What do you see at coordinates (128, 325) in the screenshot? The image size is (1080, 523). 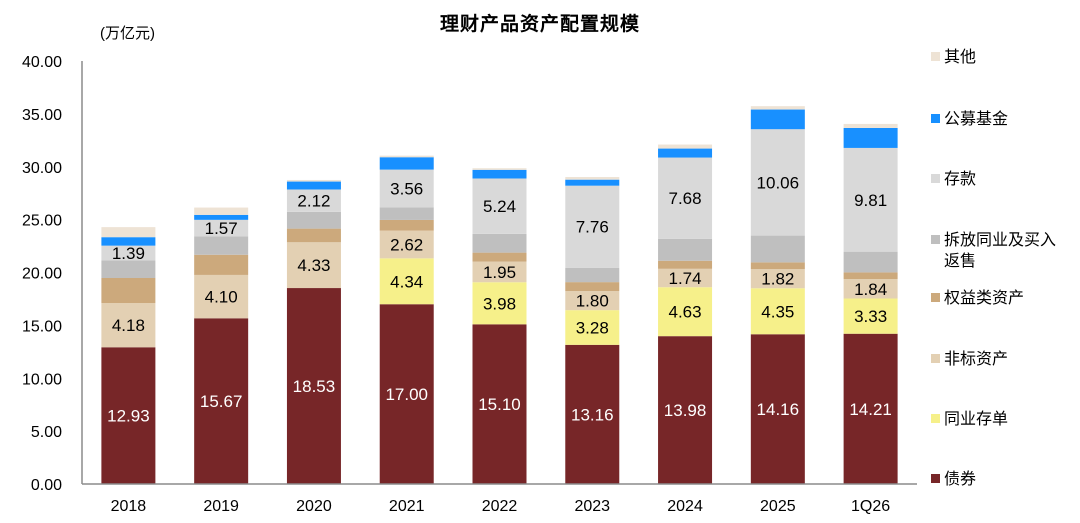 I see `data-label: 4.18` at bounding box center [128, 325].